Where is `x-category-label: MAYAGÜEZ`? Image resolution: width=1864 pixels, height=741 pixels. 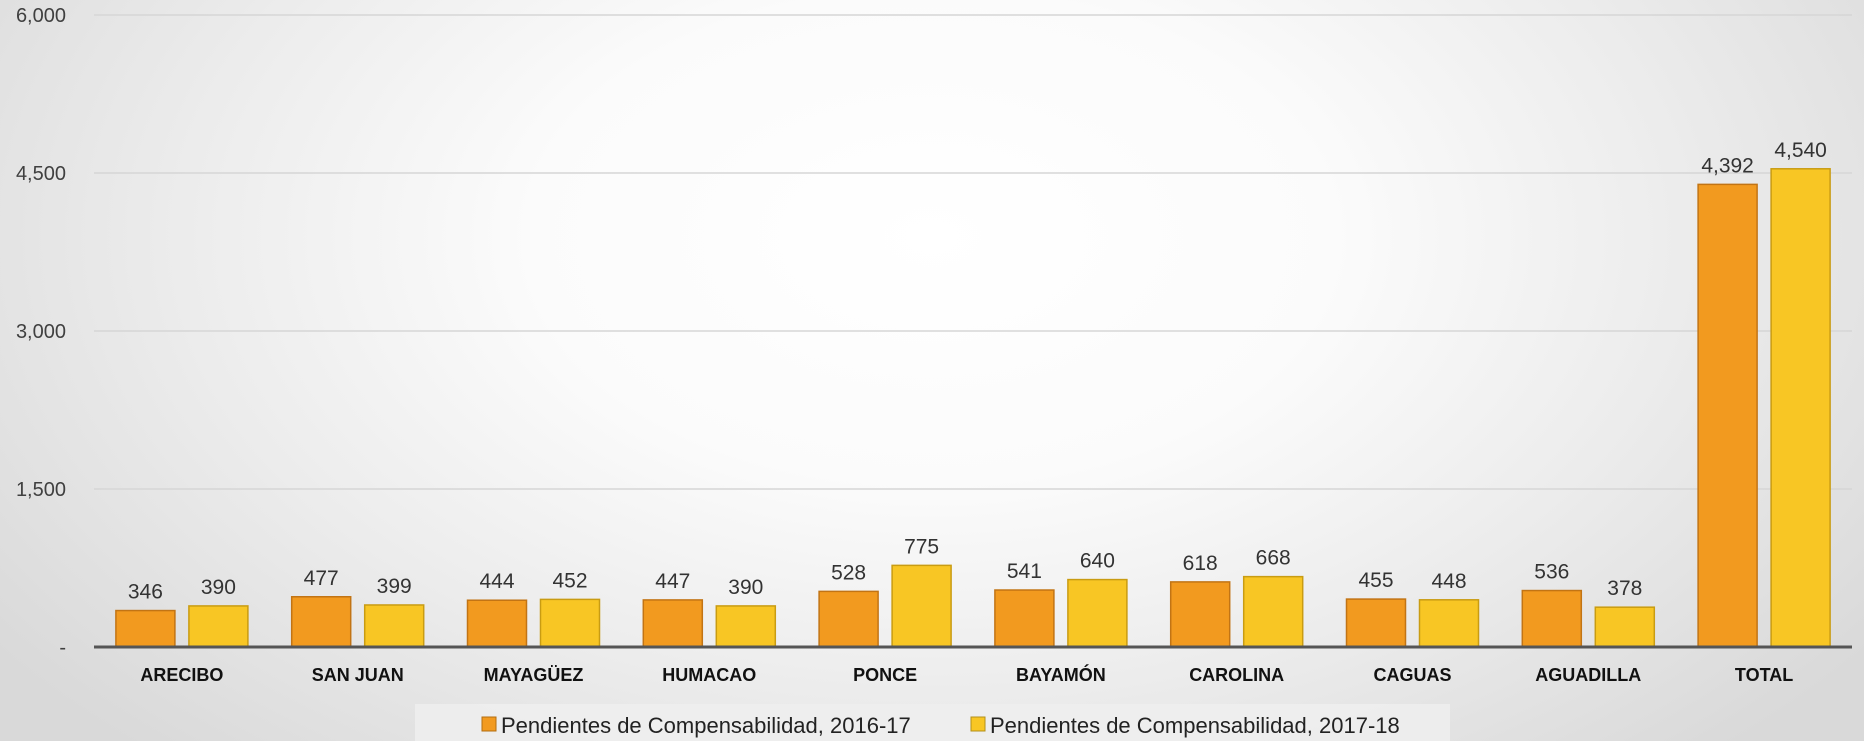 x-category-label: MAYAGÜEZ is located at coordinates (534, 675).